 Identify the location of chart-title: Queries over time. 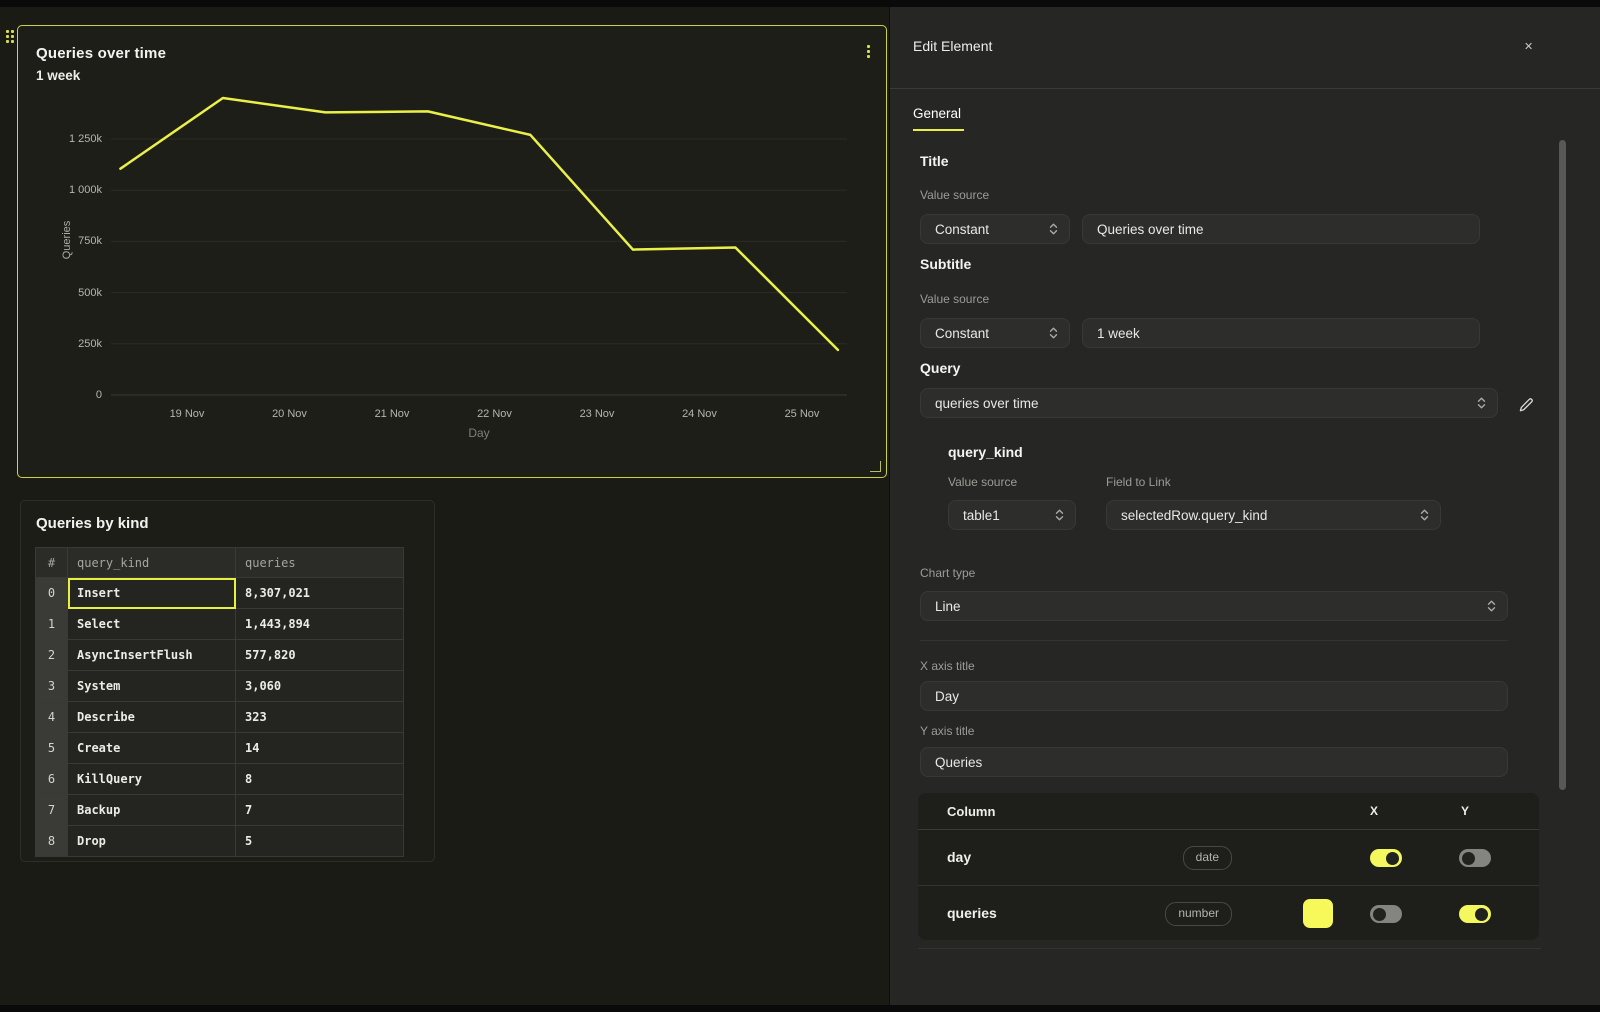
(101, 53).